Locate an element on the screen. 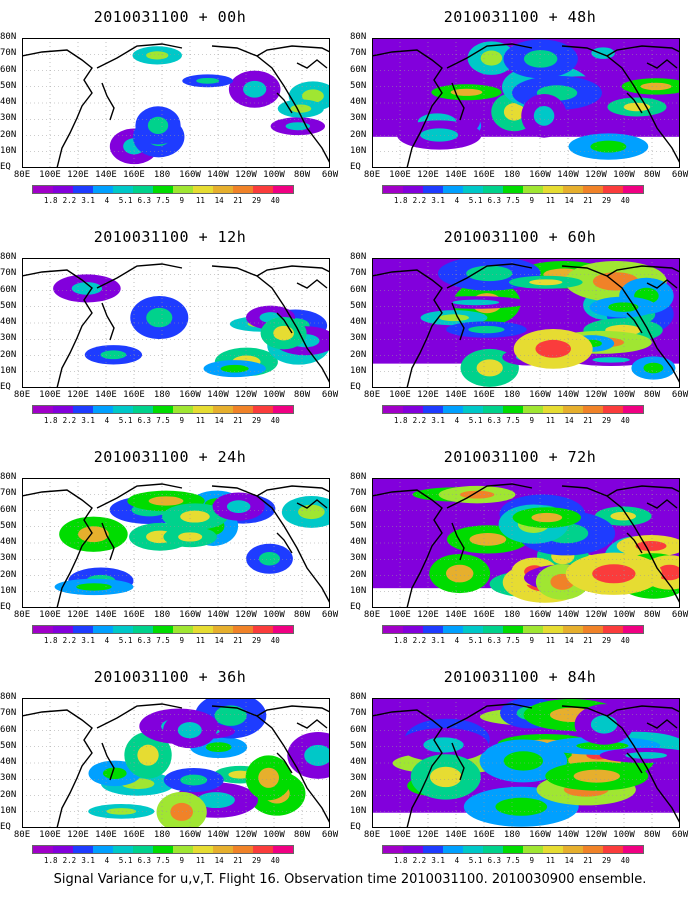  longitude-label: 100E is located at coordinates (50, 835).